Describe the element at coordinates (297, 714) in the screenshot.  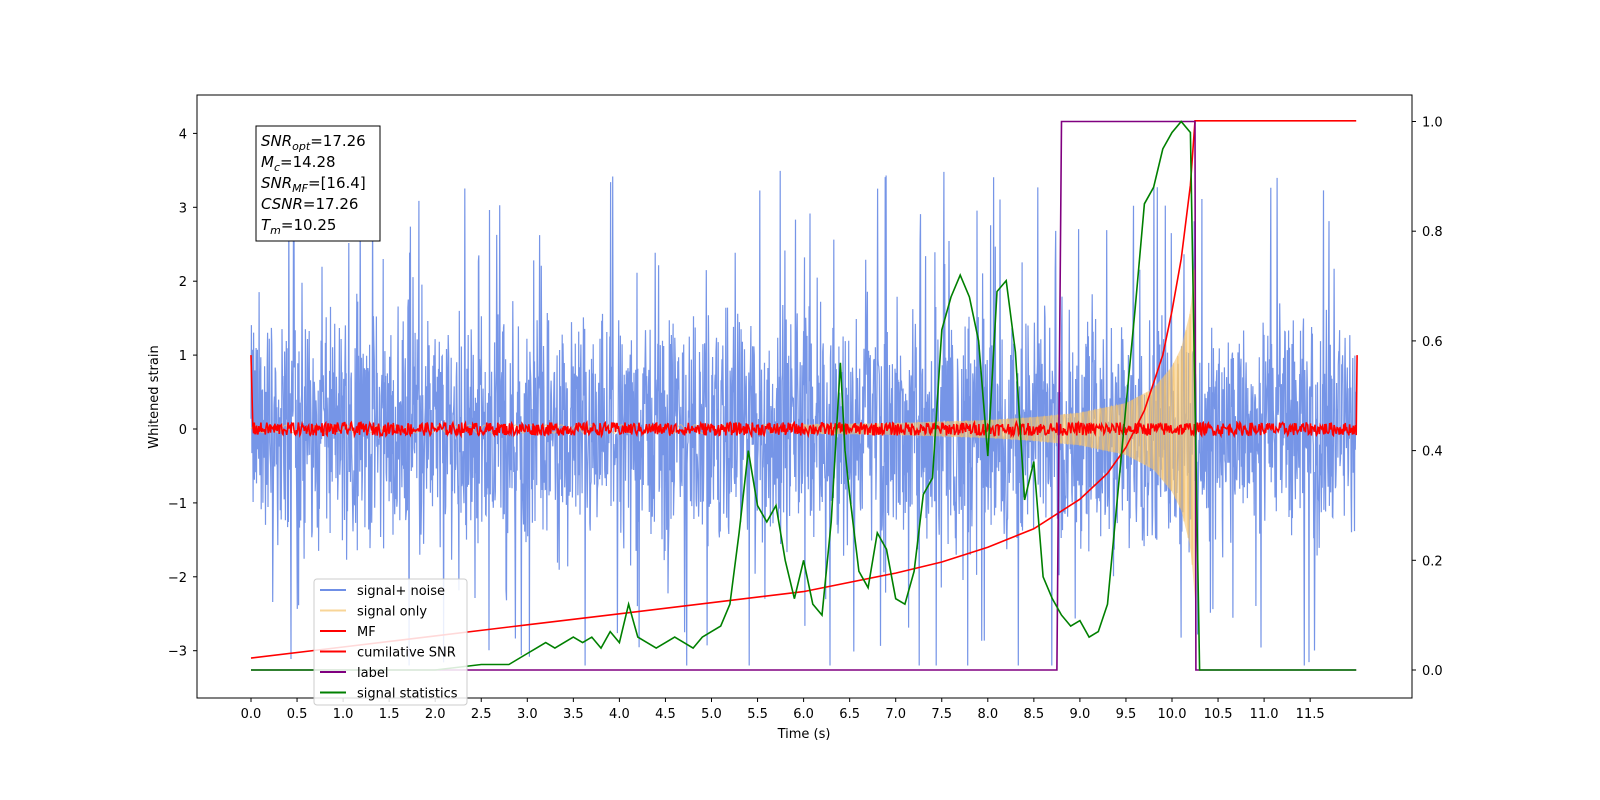
I see `x-tick-label: 0.5` at that location.